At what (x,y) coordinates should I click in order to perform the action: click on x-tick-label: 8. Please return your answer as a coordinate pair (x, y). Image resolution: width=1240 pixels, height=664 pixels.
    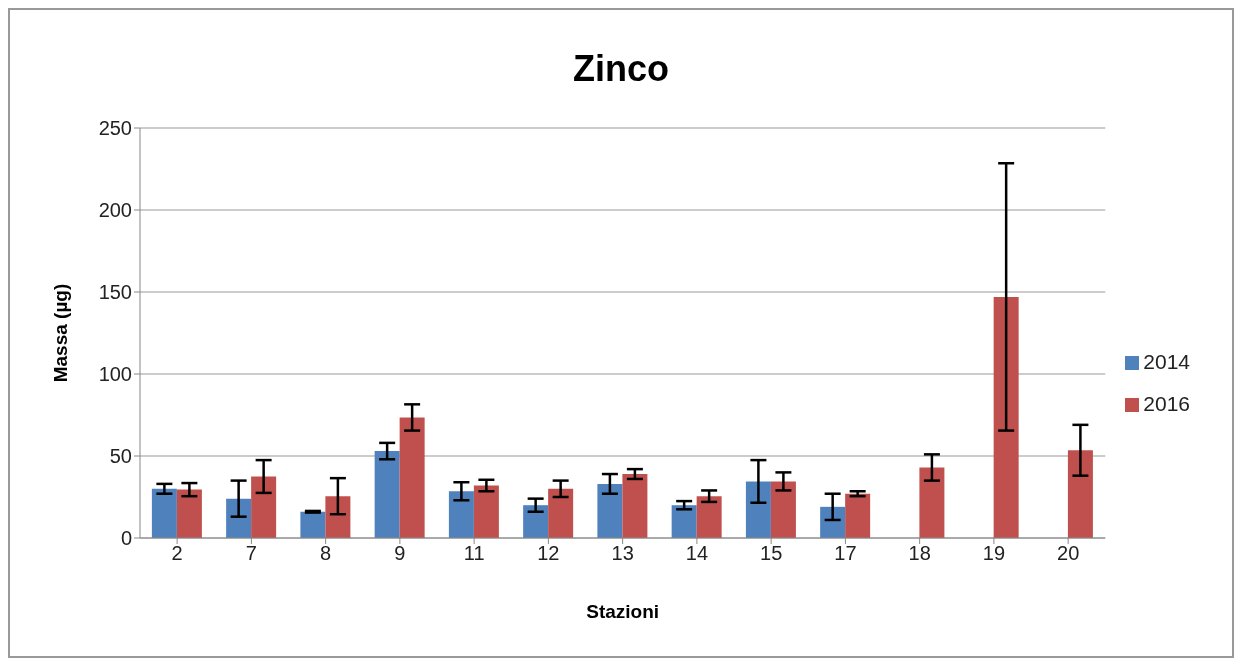
    Looking at the image, I should click on (326, 553).